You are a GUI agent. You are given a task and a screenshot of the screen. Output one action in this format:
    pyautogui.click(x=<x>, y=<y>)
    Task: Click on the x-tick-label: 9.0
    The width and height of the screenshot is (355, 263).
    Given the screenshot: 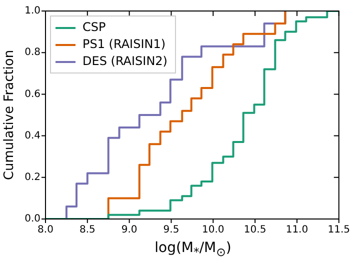 What is the action you would take?
    pyautogui.click(x=129, y=230)
    